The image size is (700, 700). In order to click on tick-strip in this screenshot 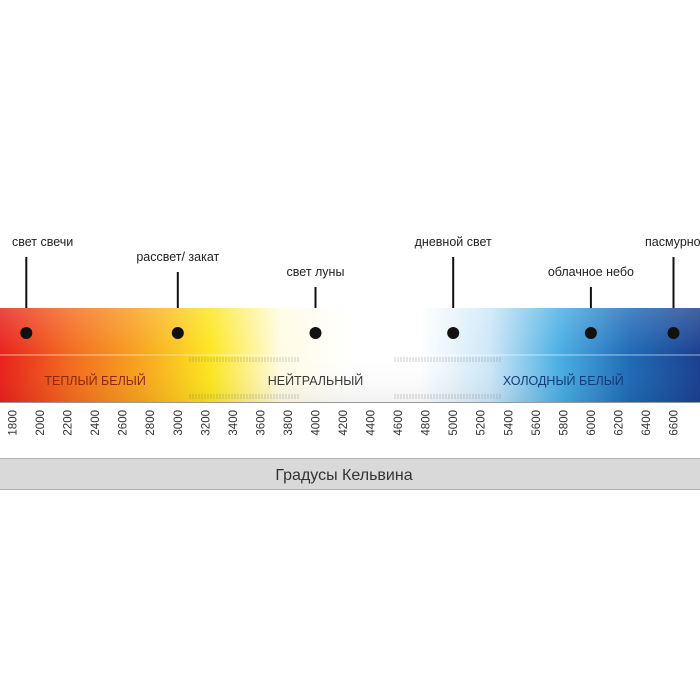, I will do `click(350, 430)`.